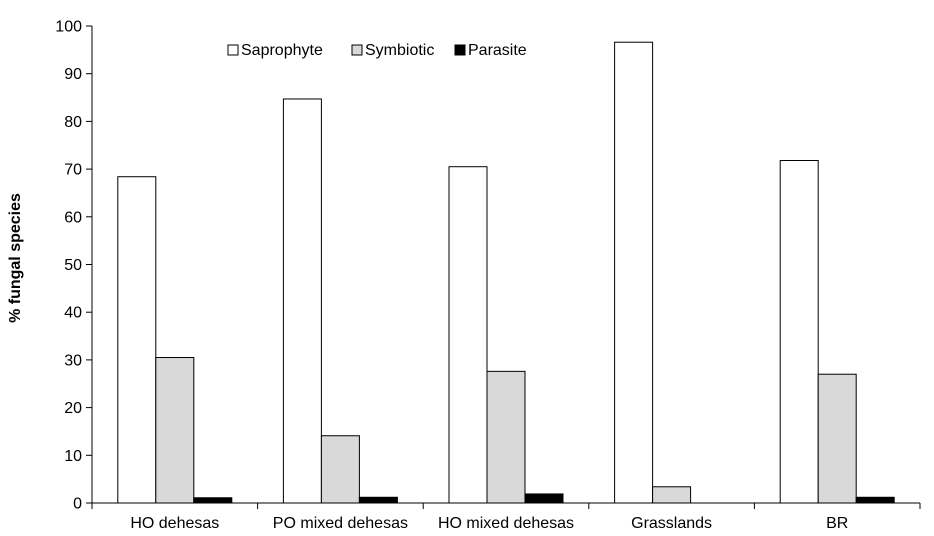 The image size is (934, 536). I want to click on x-tick-label: PO mixed dehesas, so click(340, 523).